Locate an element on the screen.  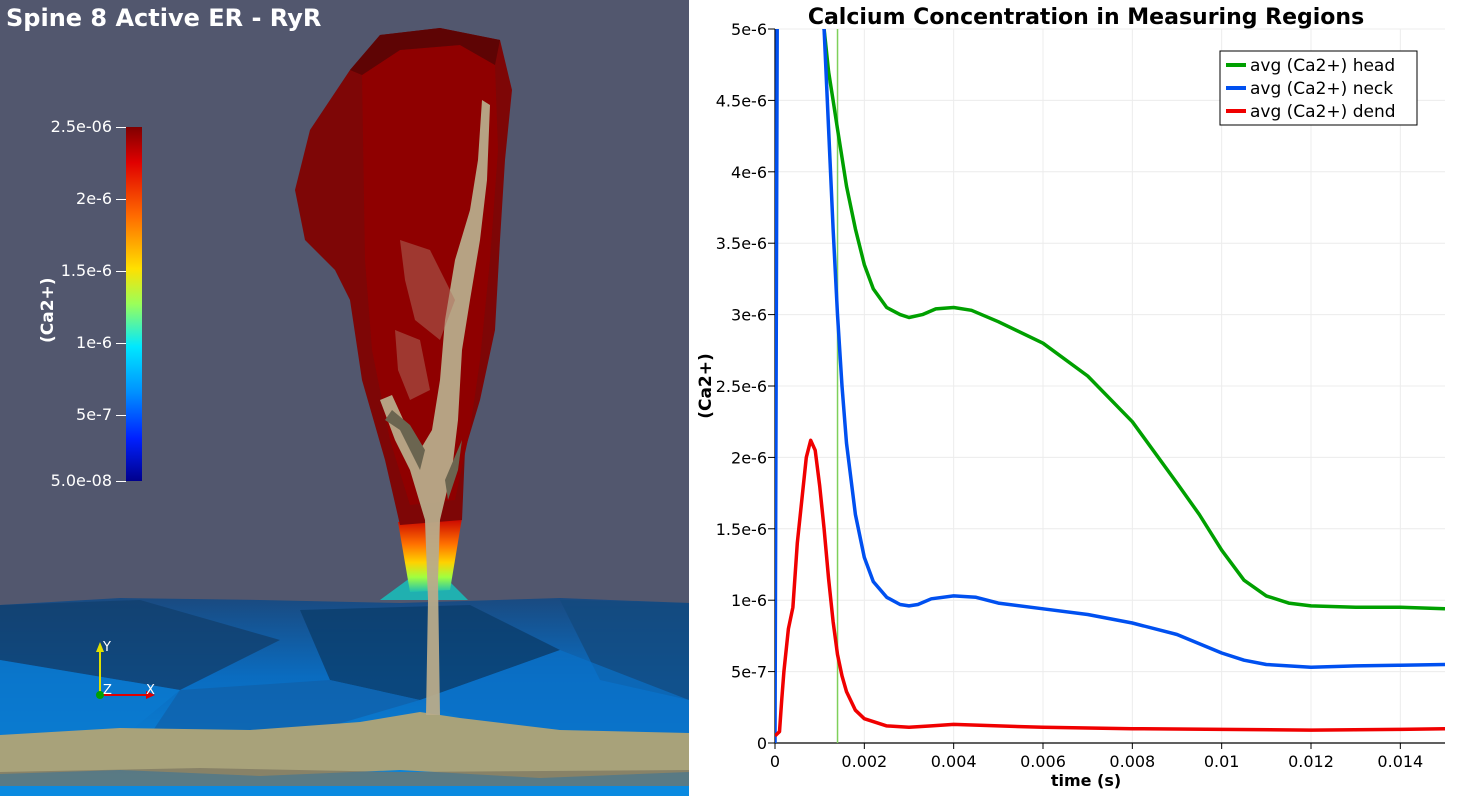
x-tick-label: 0.008 is located at coordinates (1132, 761).